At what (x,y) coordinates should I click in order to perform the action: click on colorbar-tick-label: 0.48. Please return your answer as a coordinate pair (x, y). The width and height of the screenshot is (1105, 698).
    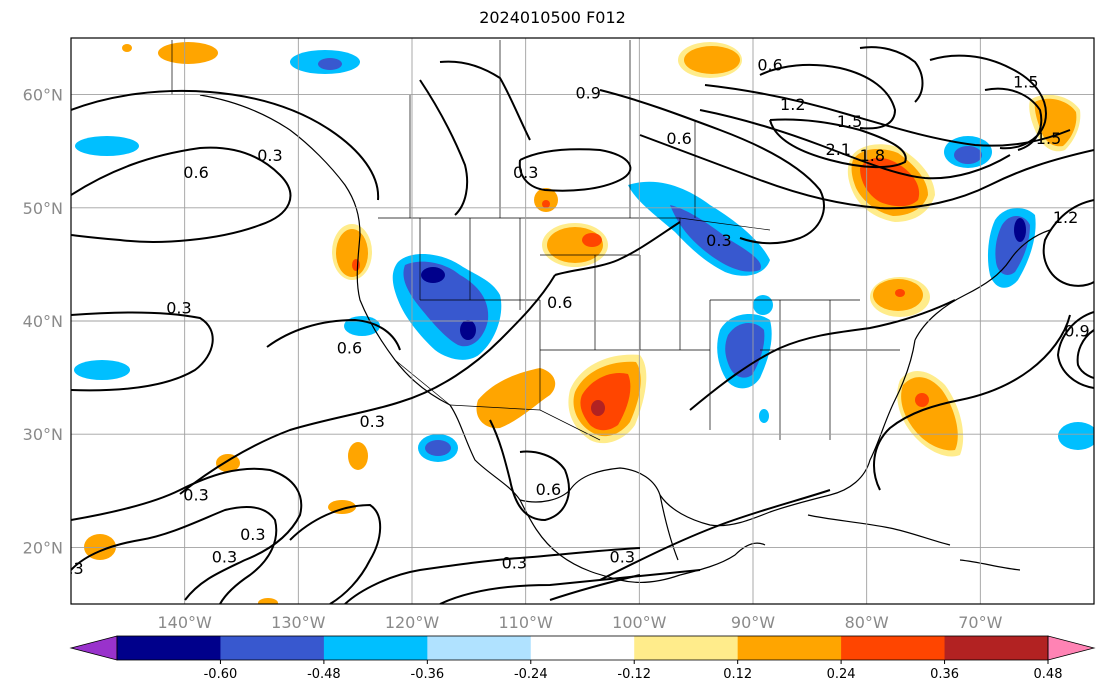
    Looking at the image, I should click on (1048, 674).